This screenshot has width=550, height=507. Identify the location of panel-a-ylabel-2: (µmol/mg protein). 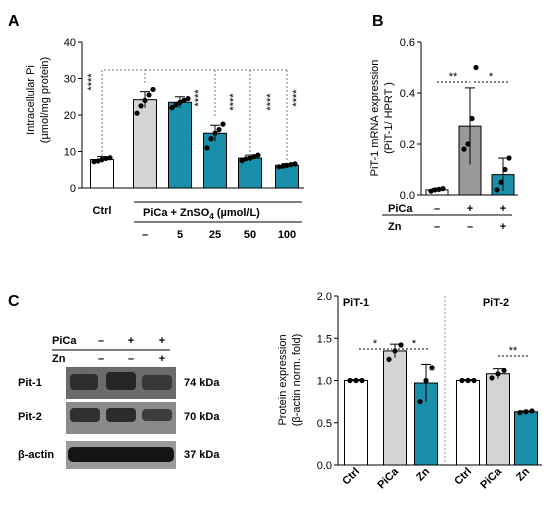
(45, 100).